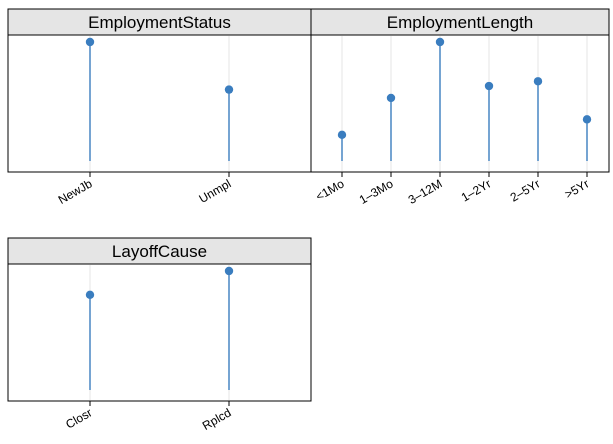 The image size is (613, 444). I want to click on point-1-3mo, so click(391, 98).